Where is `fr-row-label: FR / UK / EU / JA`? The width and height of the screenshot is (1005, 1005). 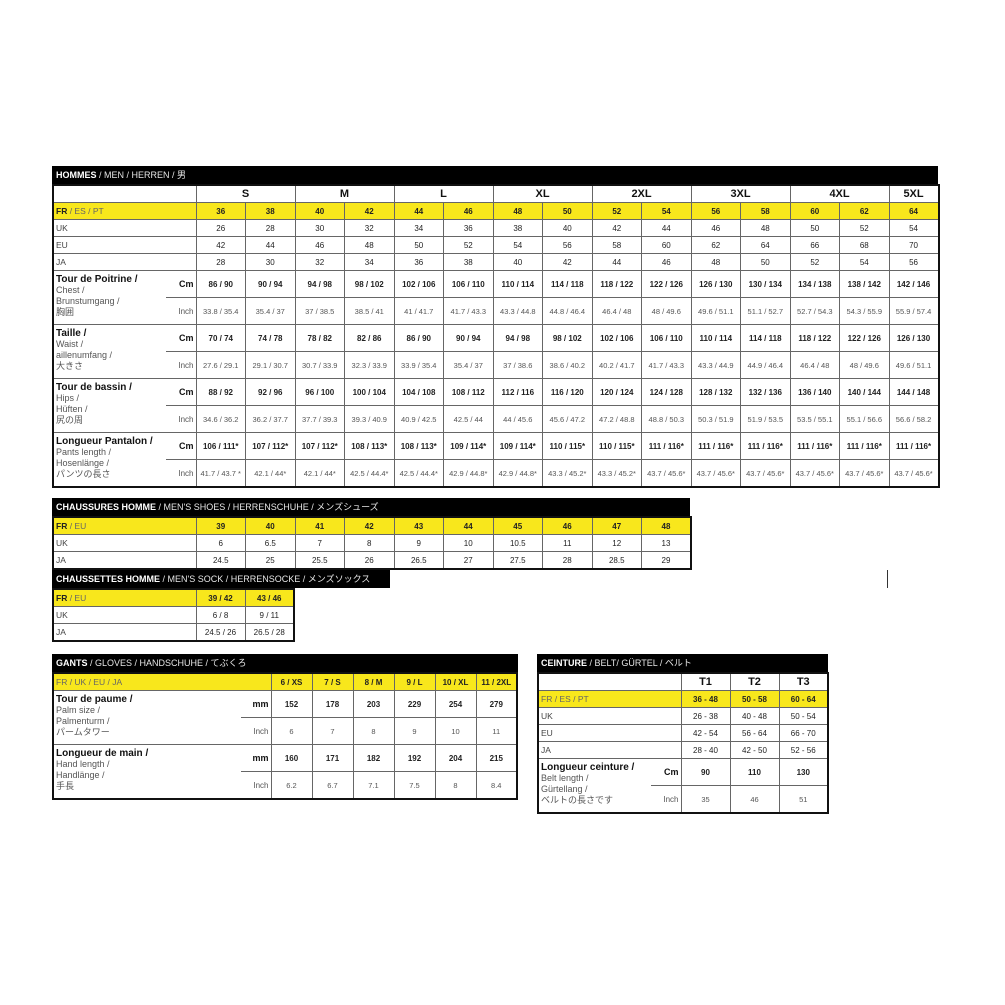 fr-row-label: FR / UK / EU / JA is located at coordinates (162, 681).